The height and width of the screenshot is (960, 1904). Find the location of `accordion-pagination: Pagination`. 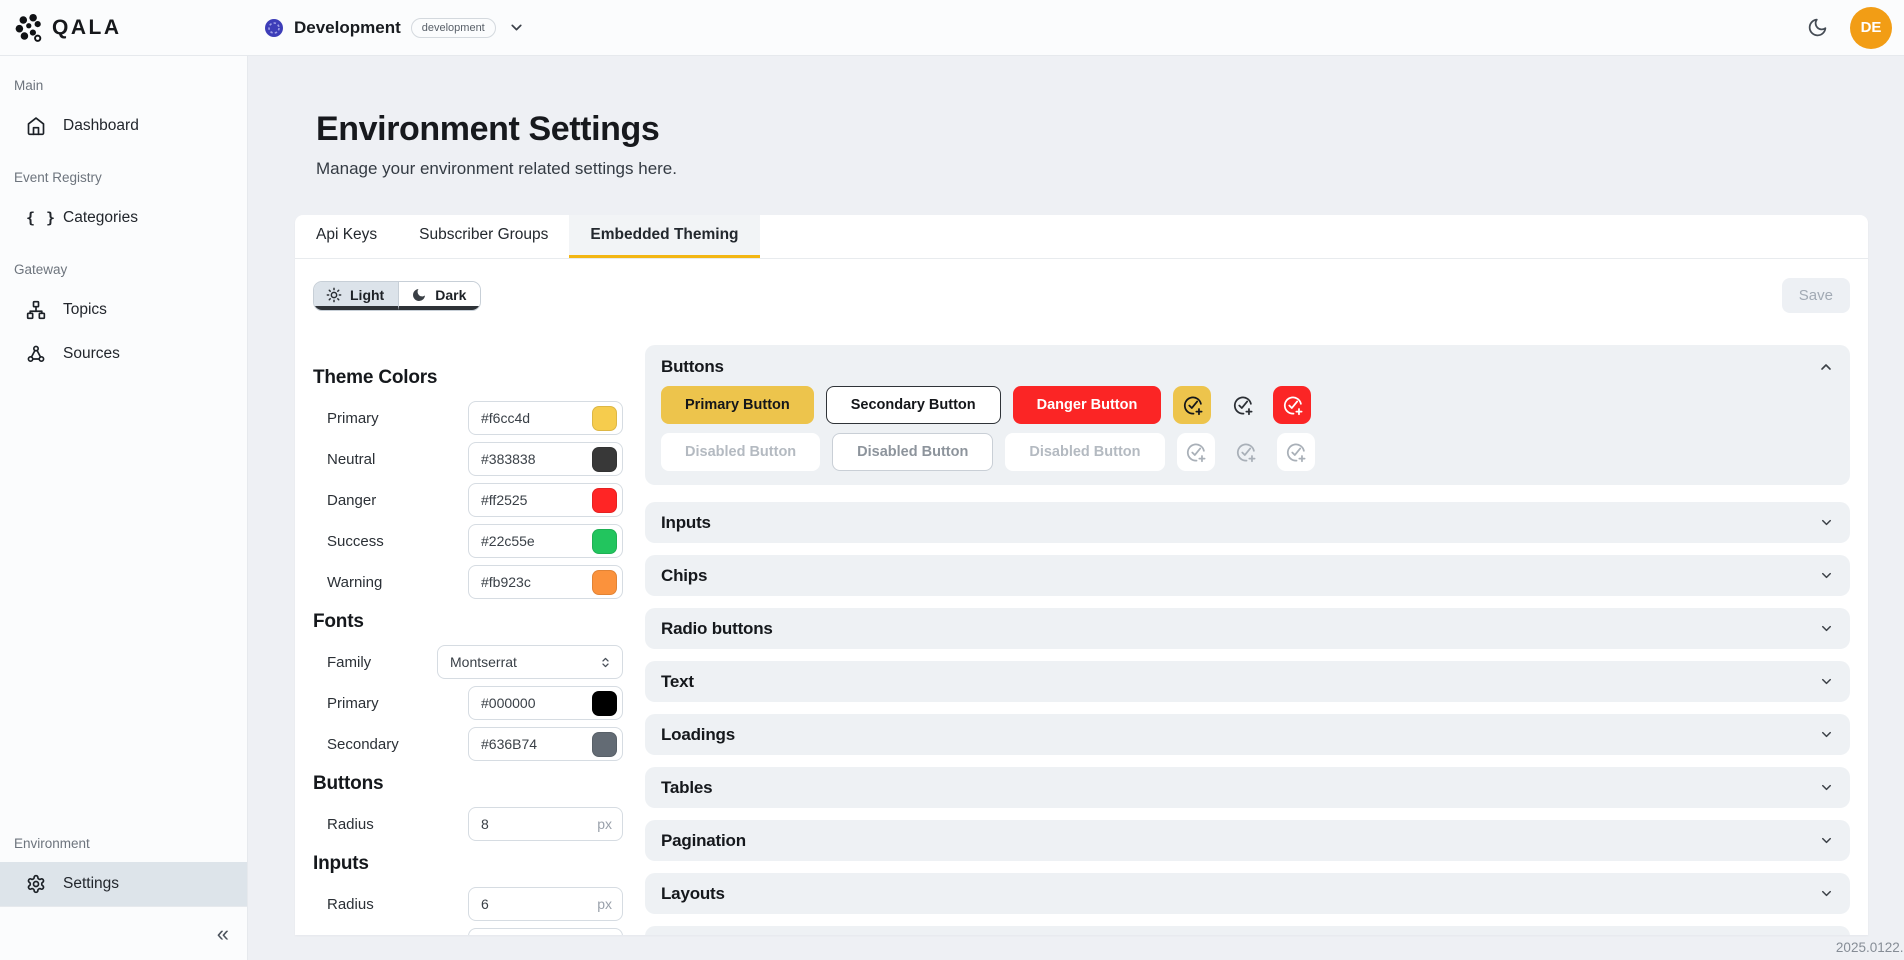

accordion-pagination: Pagination is located at coordinates (1247, 840).